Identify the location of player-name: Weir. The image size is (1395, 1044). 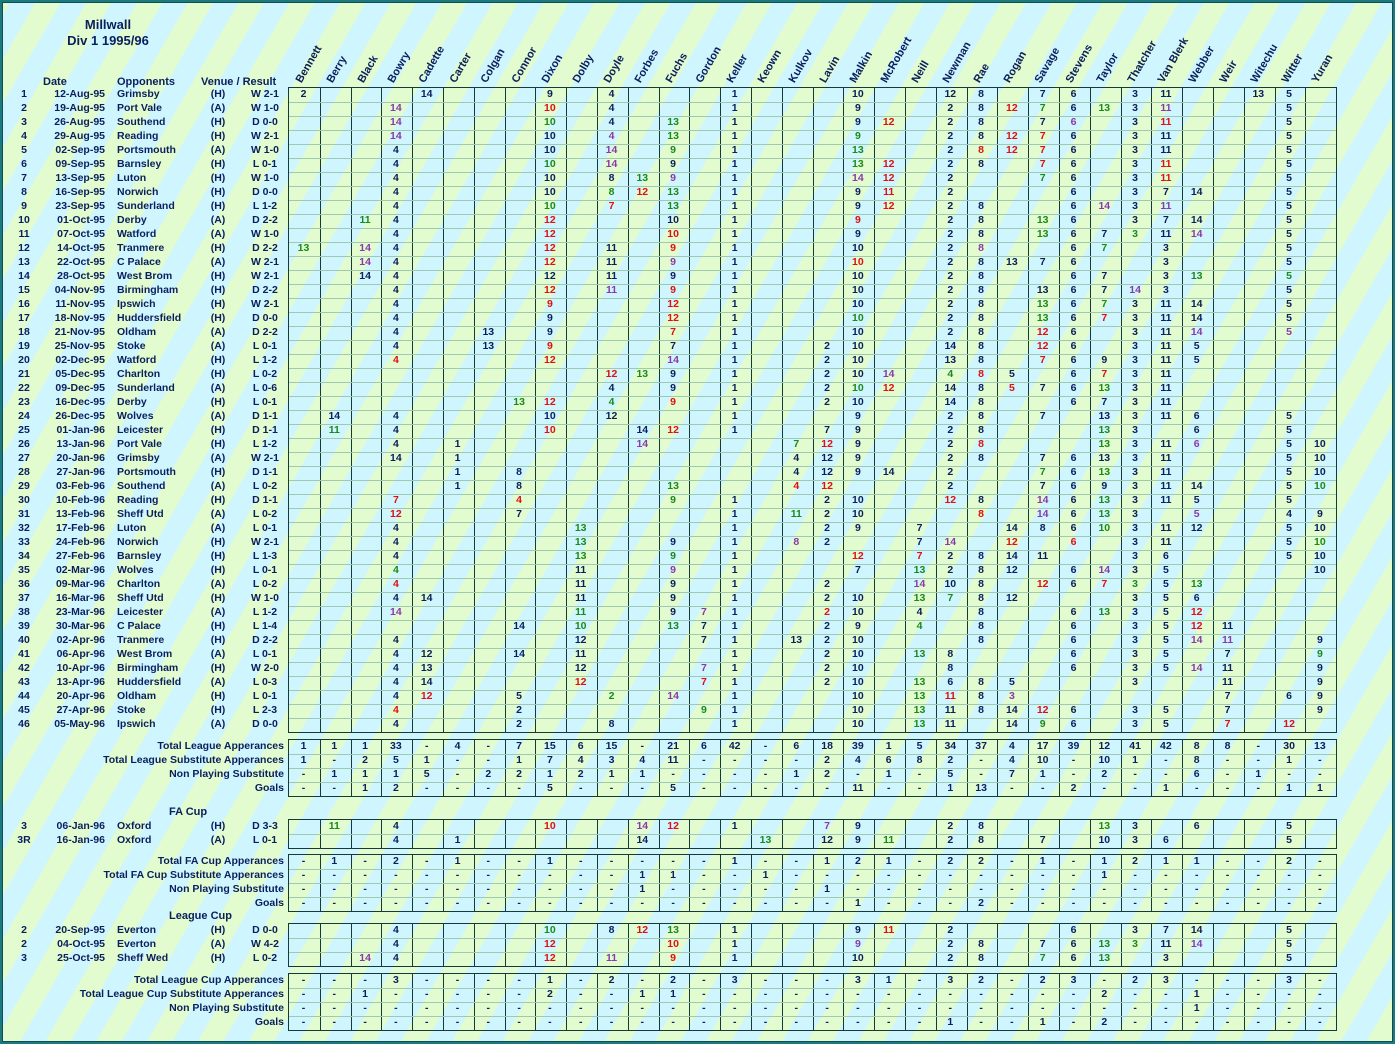
(1228, 71).